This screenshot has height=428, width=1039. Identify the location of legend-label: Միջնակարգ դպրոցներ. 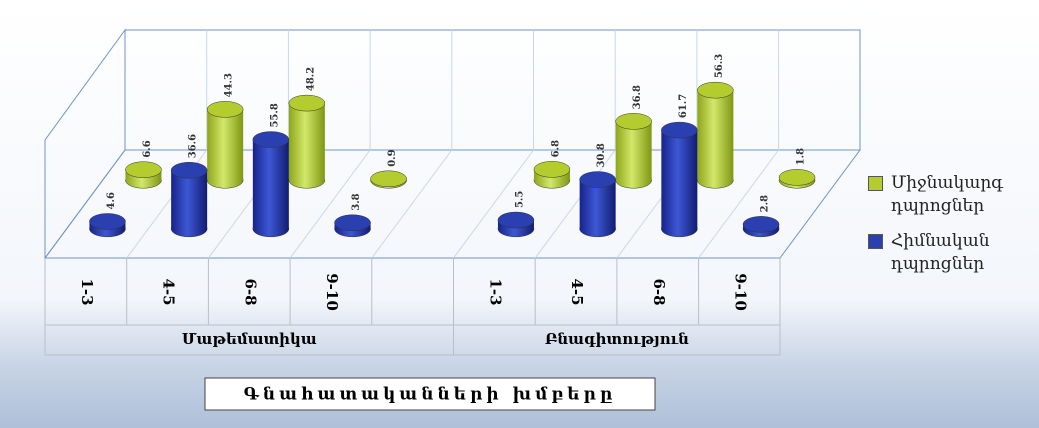
(947, 194).